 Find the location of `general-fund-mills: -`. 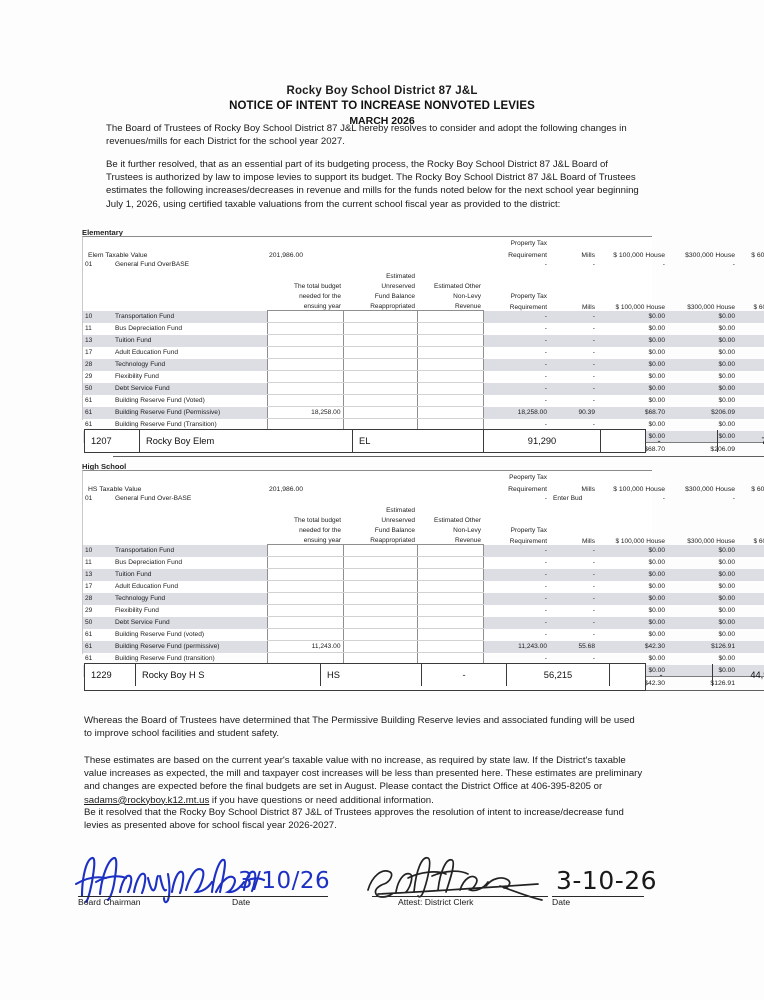

general-fund-mills: - is located at coordinates (593, 264).